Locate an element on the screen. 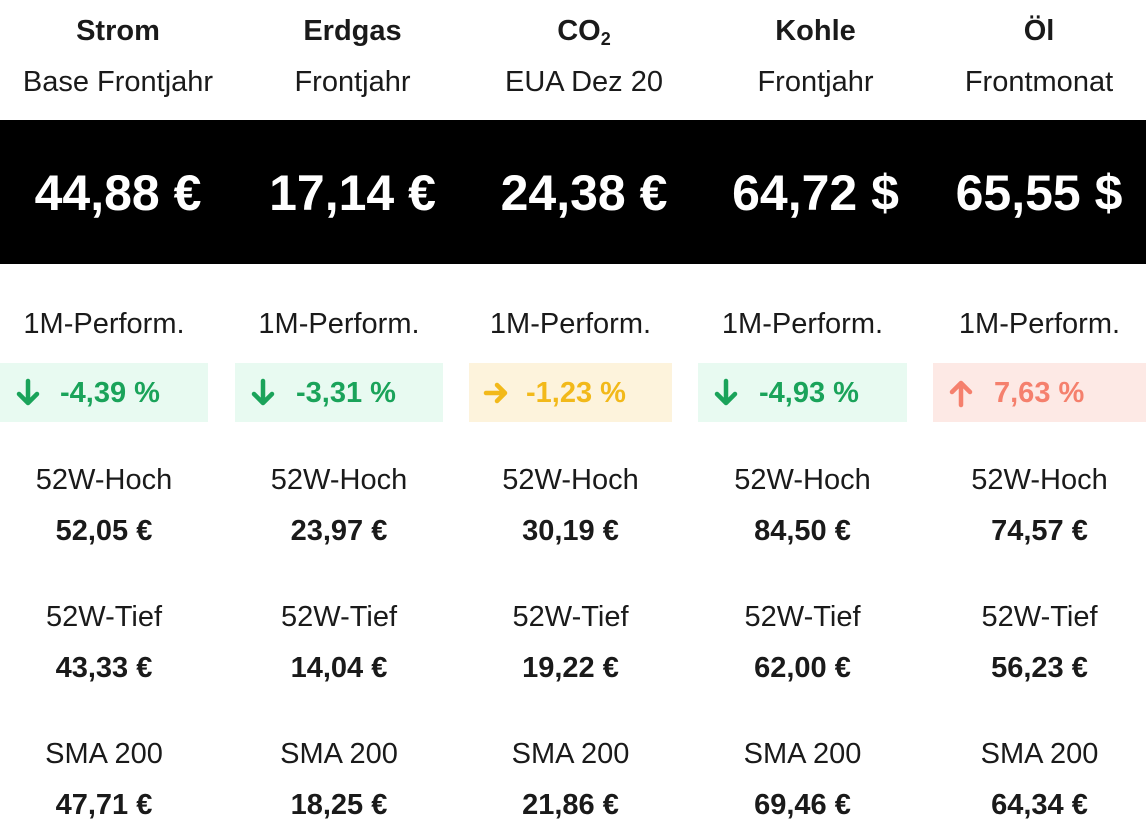 The image size is (1146, 835). perf-badge: -1,23 % is located at coordinates (570, 392).